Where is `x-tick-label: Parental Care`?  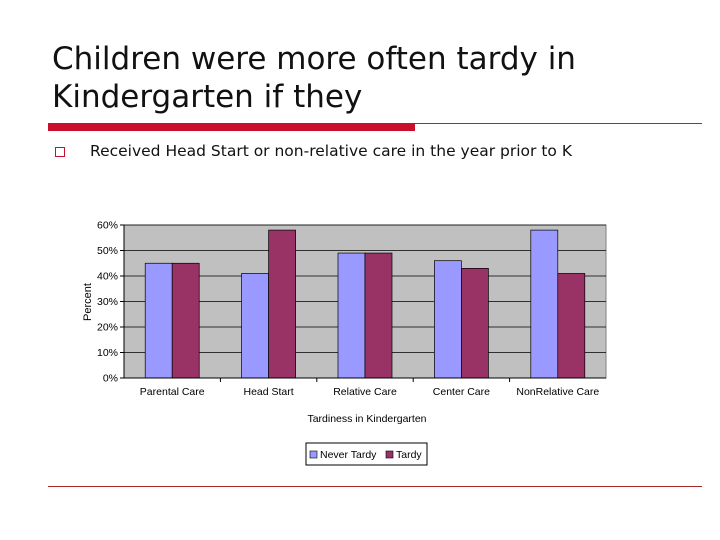 x-tick-label: Parental Care is located at coordinates (172, 392).